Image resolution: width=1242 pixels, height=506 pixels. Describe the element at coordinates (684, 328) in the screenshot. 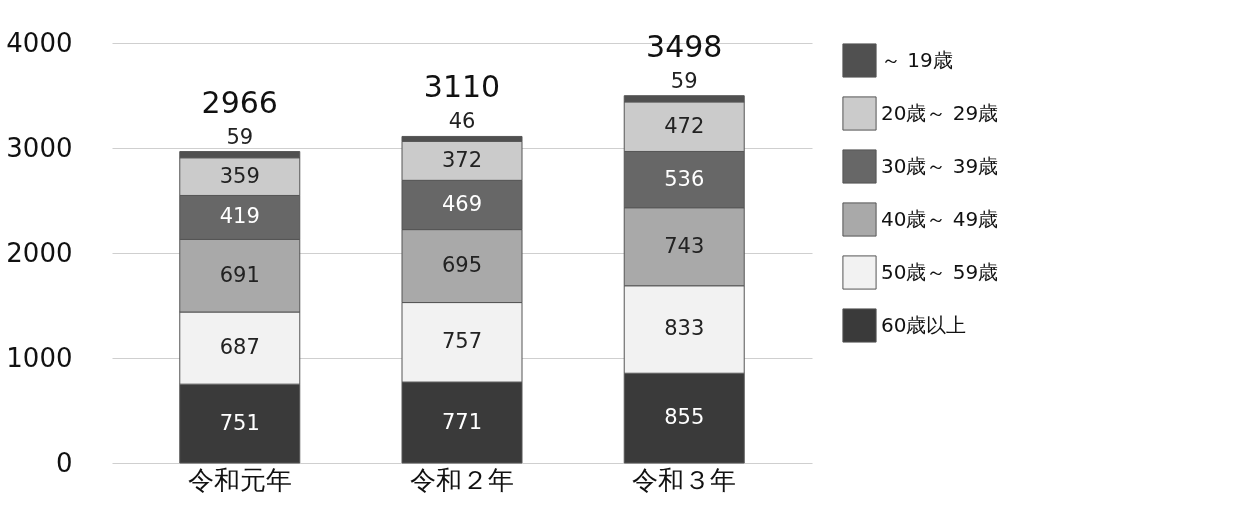

I see `data-label: 833` at that location.